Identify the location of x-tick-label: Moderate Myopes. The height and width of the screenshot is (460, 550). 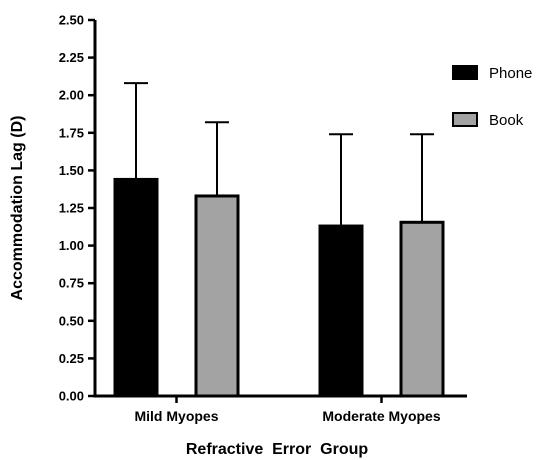
(381, 416).